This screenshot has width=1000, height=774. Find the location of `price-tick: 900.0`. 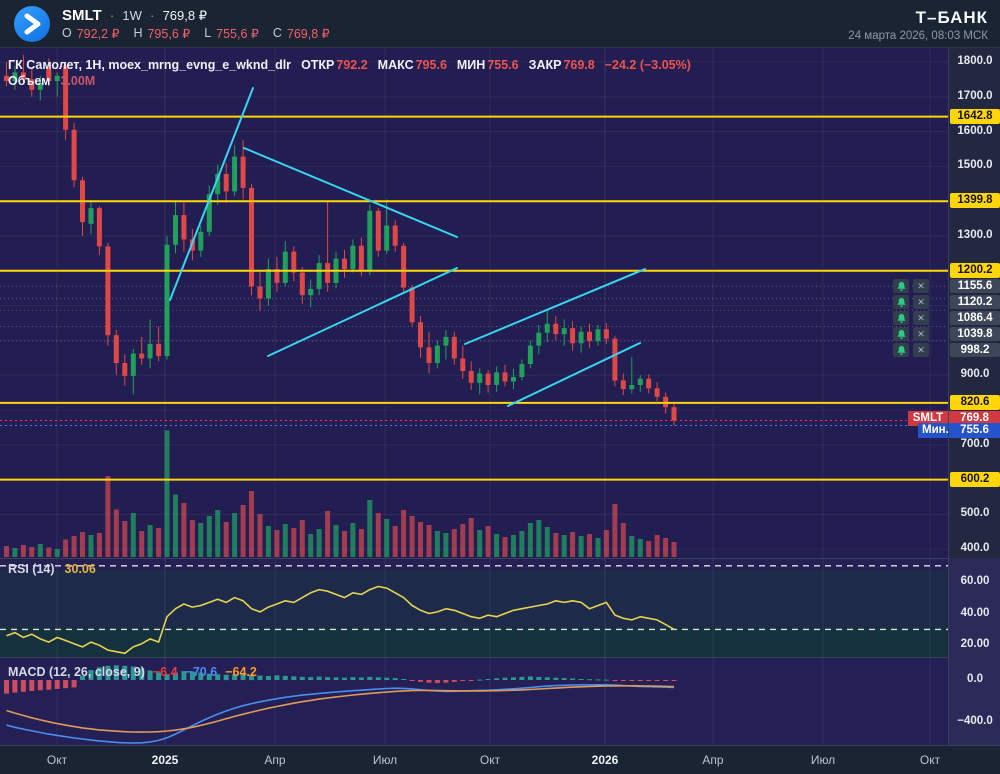

price-tick: 900.0 is located at coordinates (975, 374).